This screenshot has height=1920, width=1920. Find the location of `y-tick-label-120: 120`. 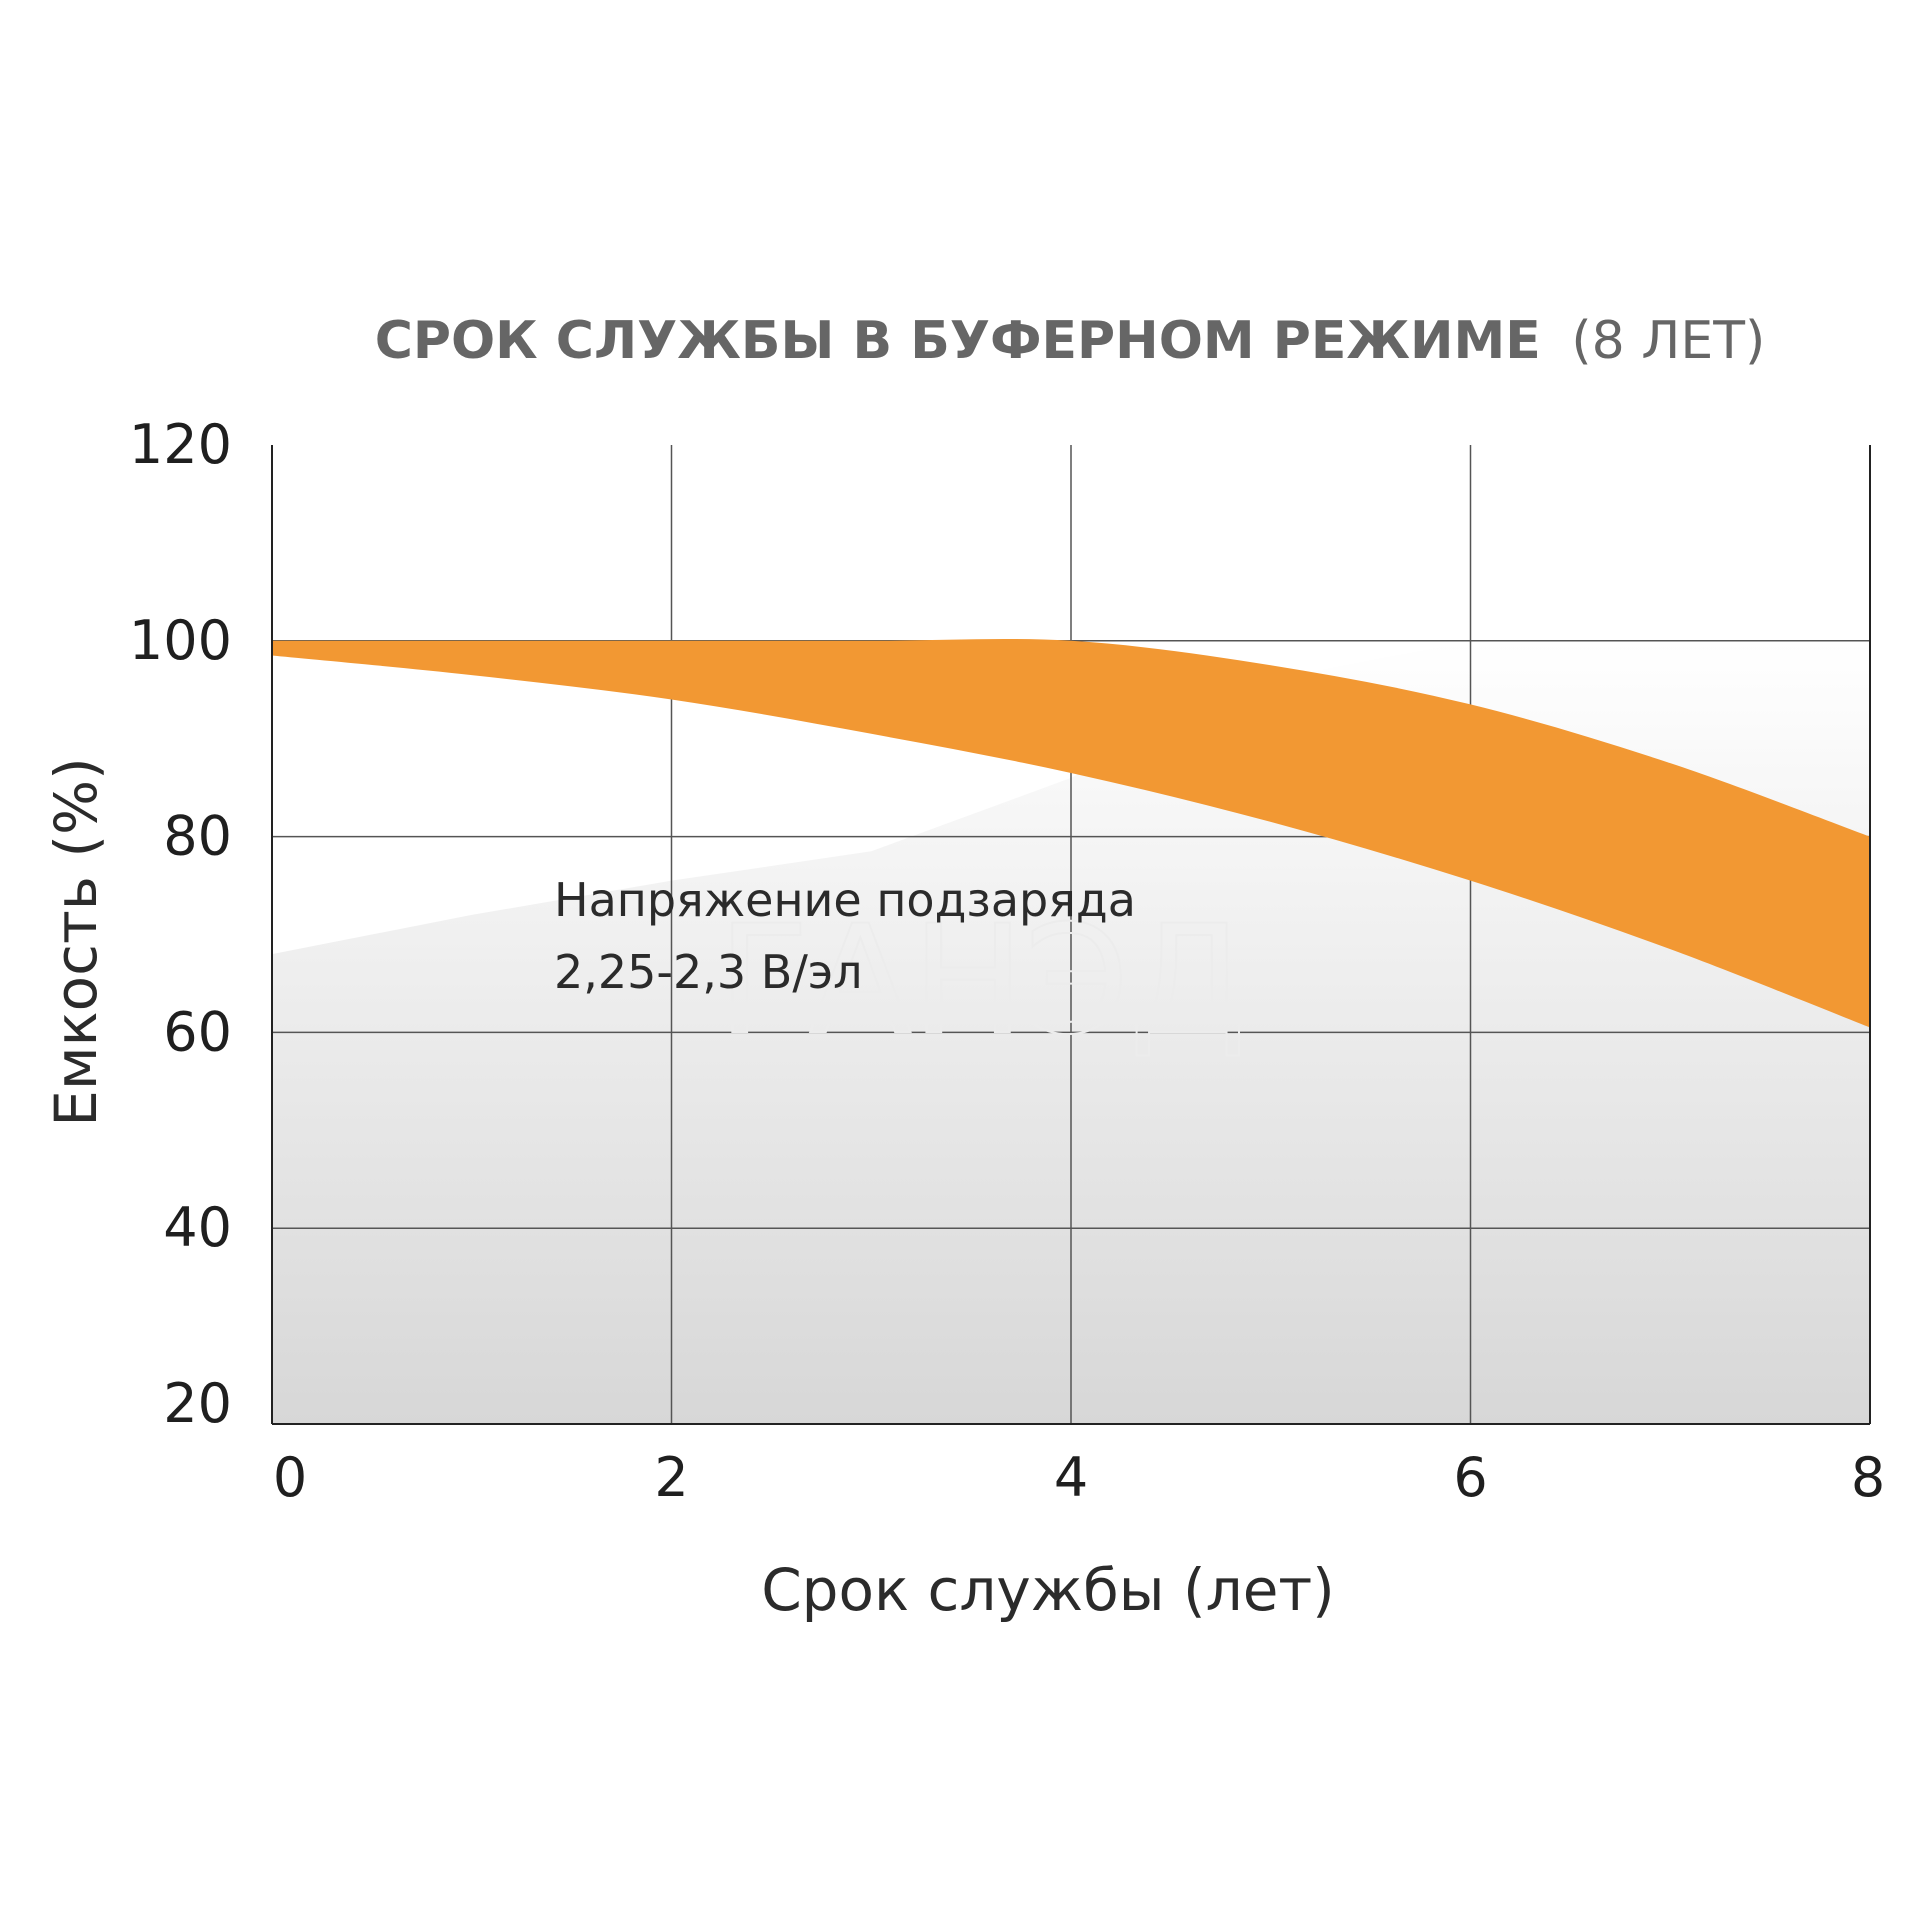

y-tick-label-120: 120 is located at coordinates (180, 444).